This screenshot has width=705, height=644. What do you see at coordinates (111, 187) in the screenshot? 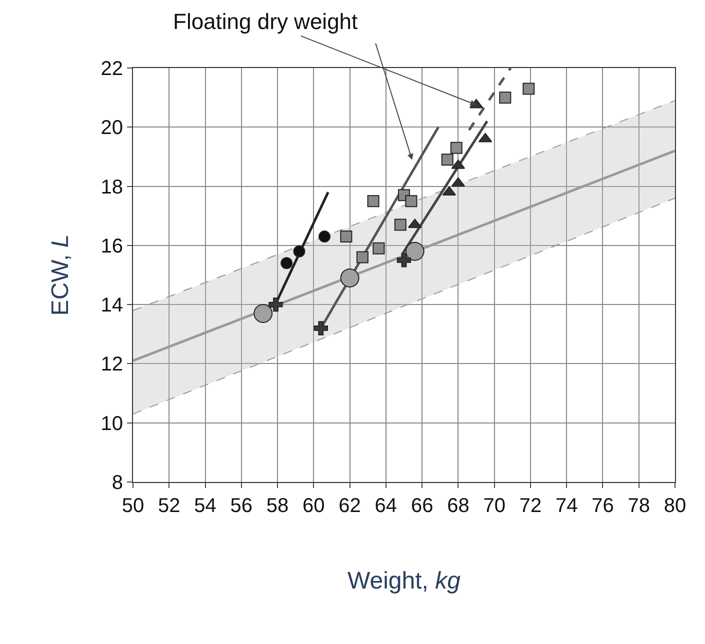
I see `y-tick-label: 18` at bounding box center [111, 187].